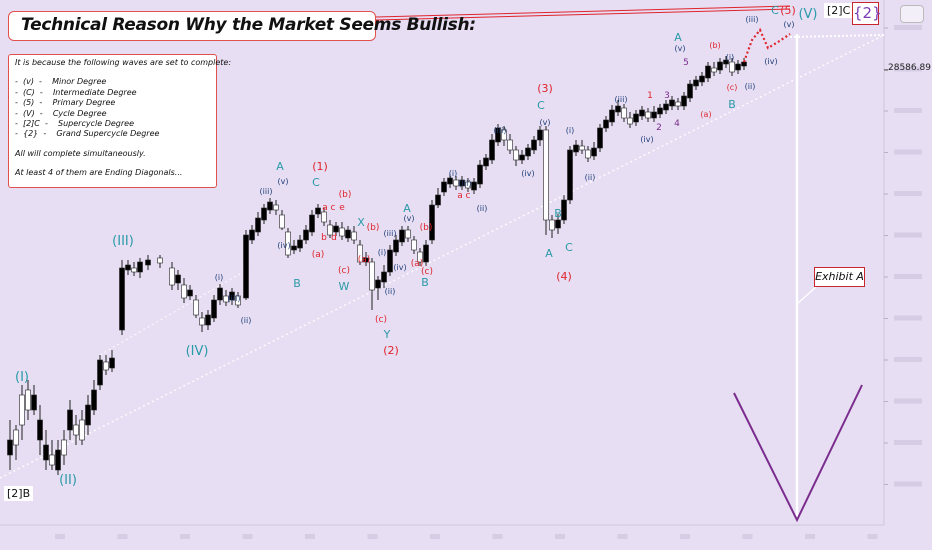  I want to click on wave-label: a, so click(325, 208).